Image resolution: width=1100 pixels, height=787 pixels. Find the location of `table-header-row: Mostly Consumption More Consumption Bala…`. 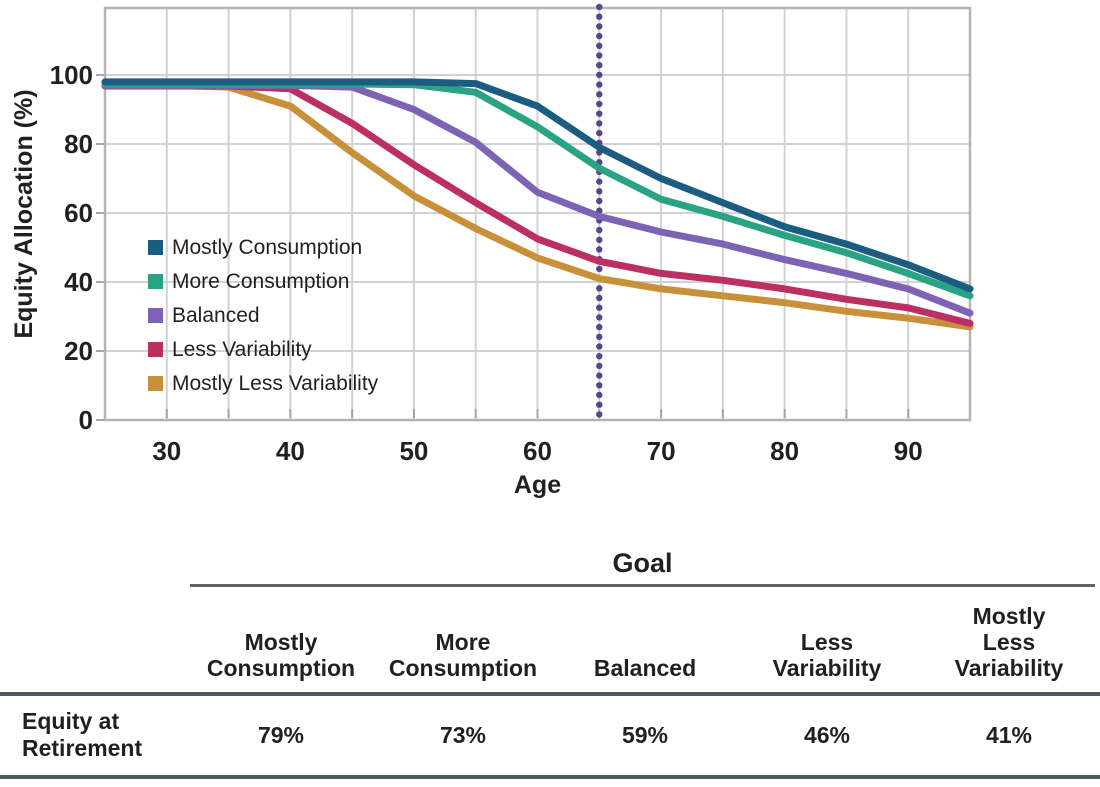

table-header-row: Mostly Consumption More Consumption Bala… is located at coordinates (550, 640).